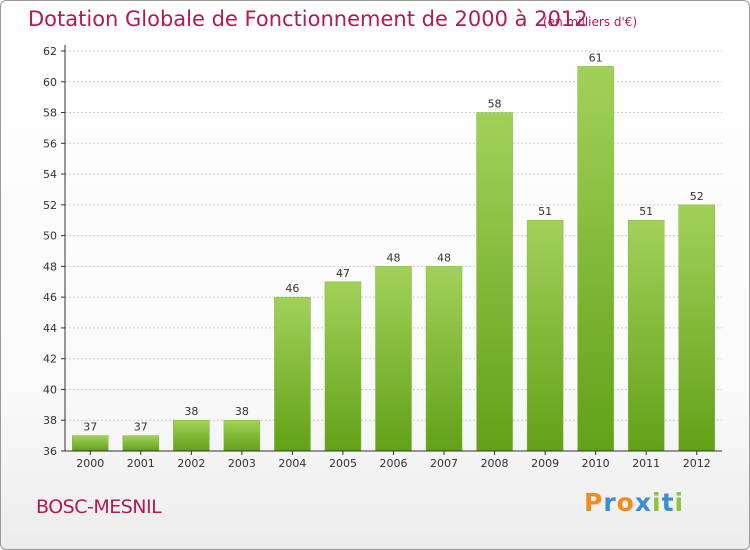 This screenshot has height=550, width=750. What do you see at coordinates (610, 502) in the screenshot?
I see `logo-letter: r` at bounding box center [610, 502].